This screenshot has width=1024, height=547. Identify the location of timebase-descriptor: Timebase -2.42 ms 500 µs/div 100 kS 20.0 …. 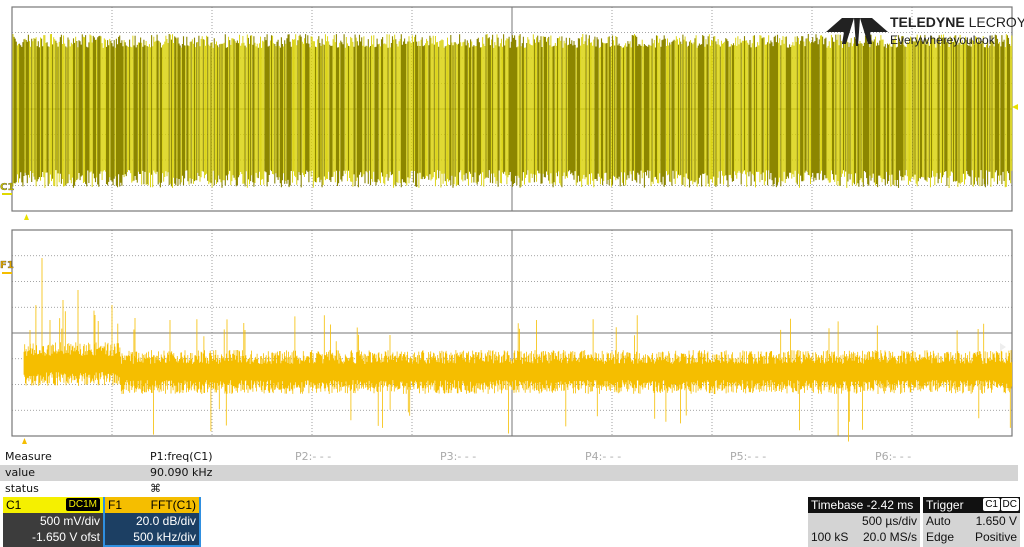
(864, 522).